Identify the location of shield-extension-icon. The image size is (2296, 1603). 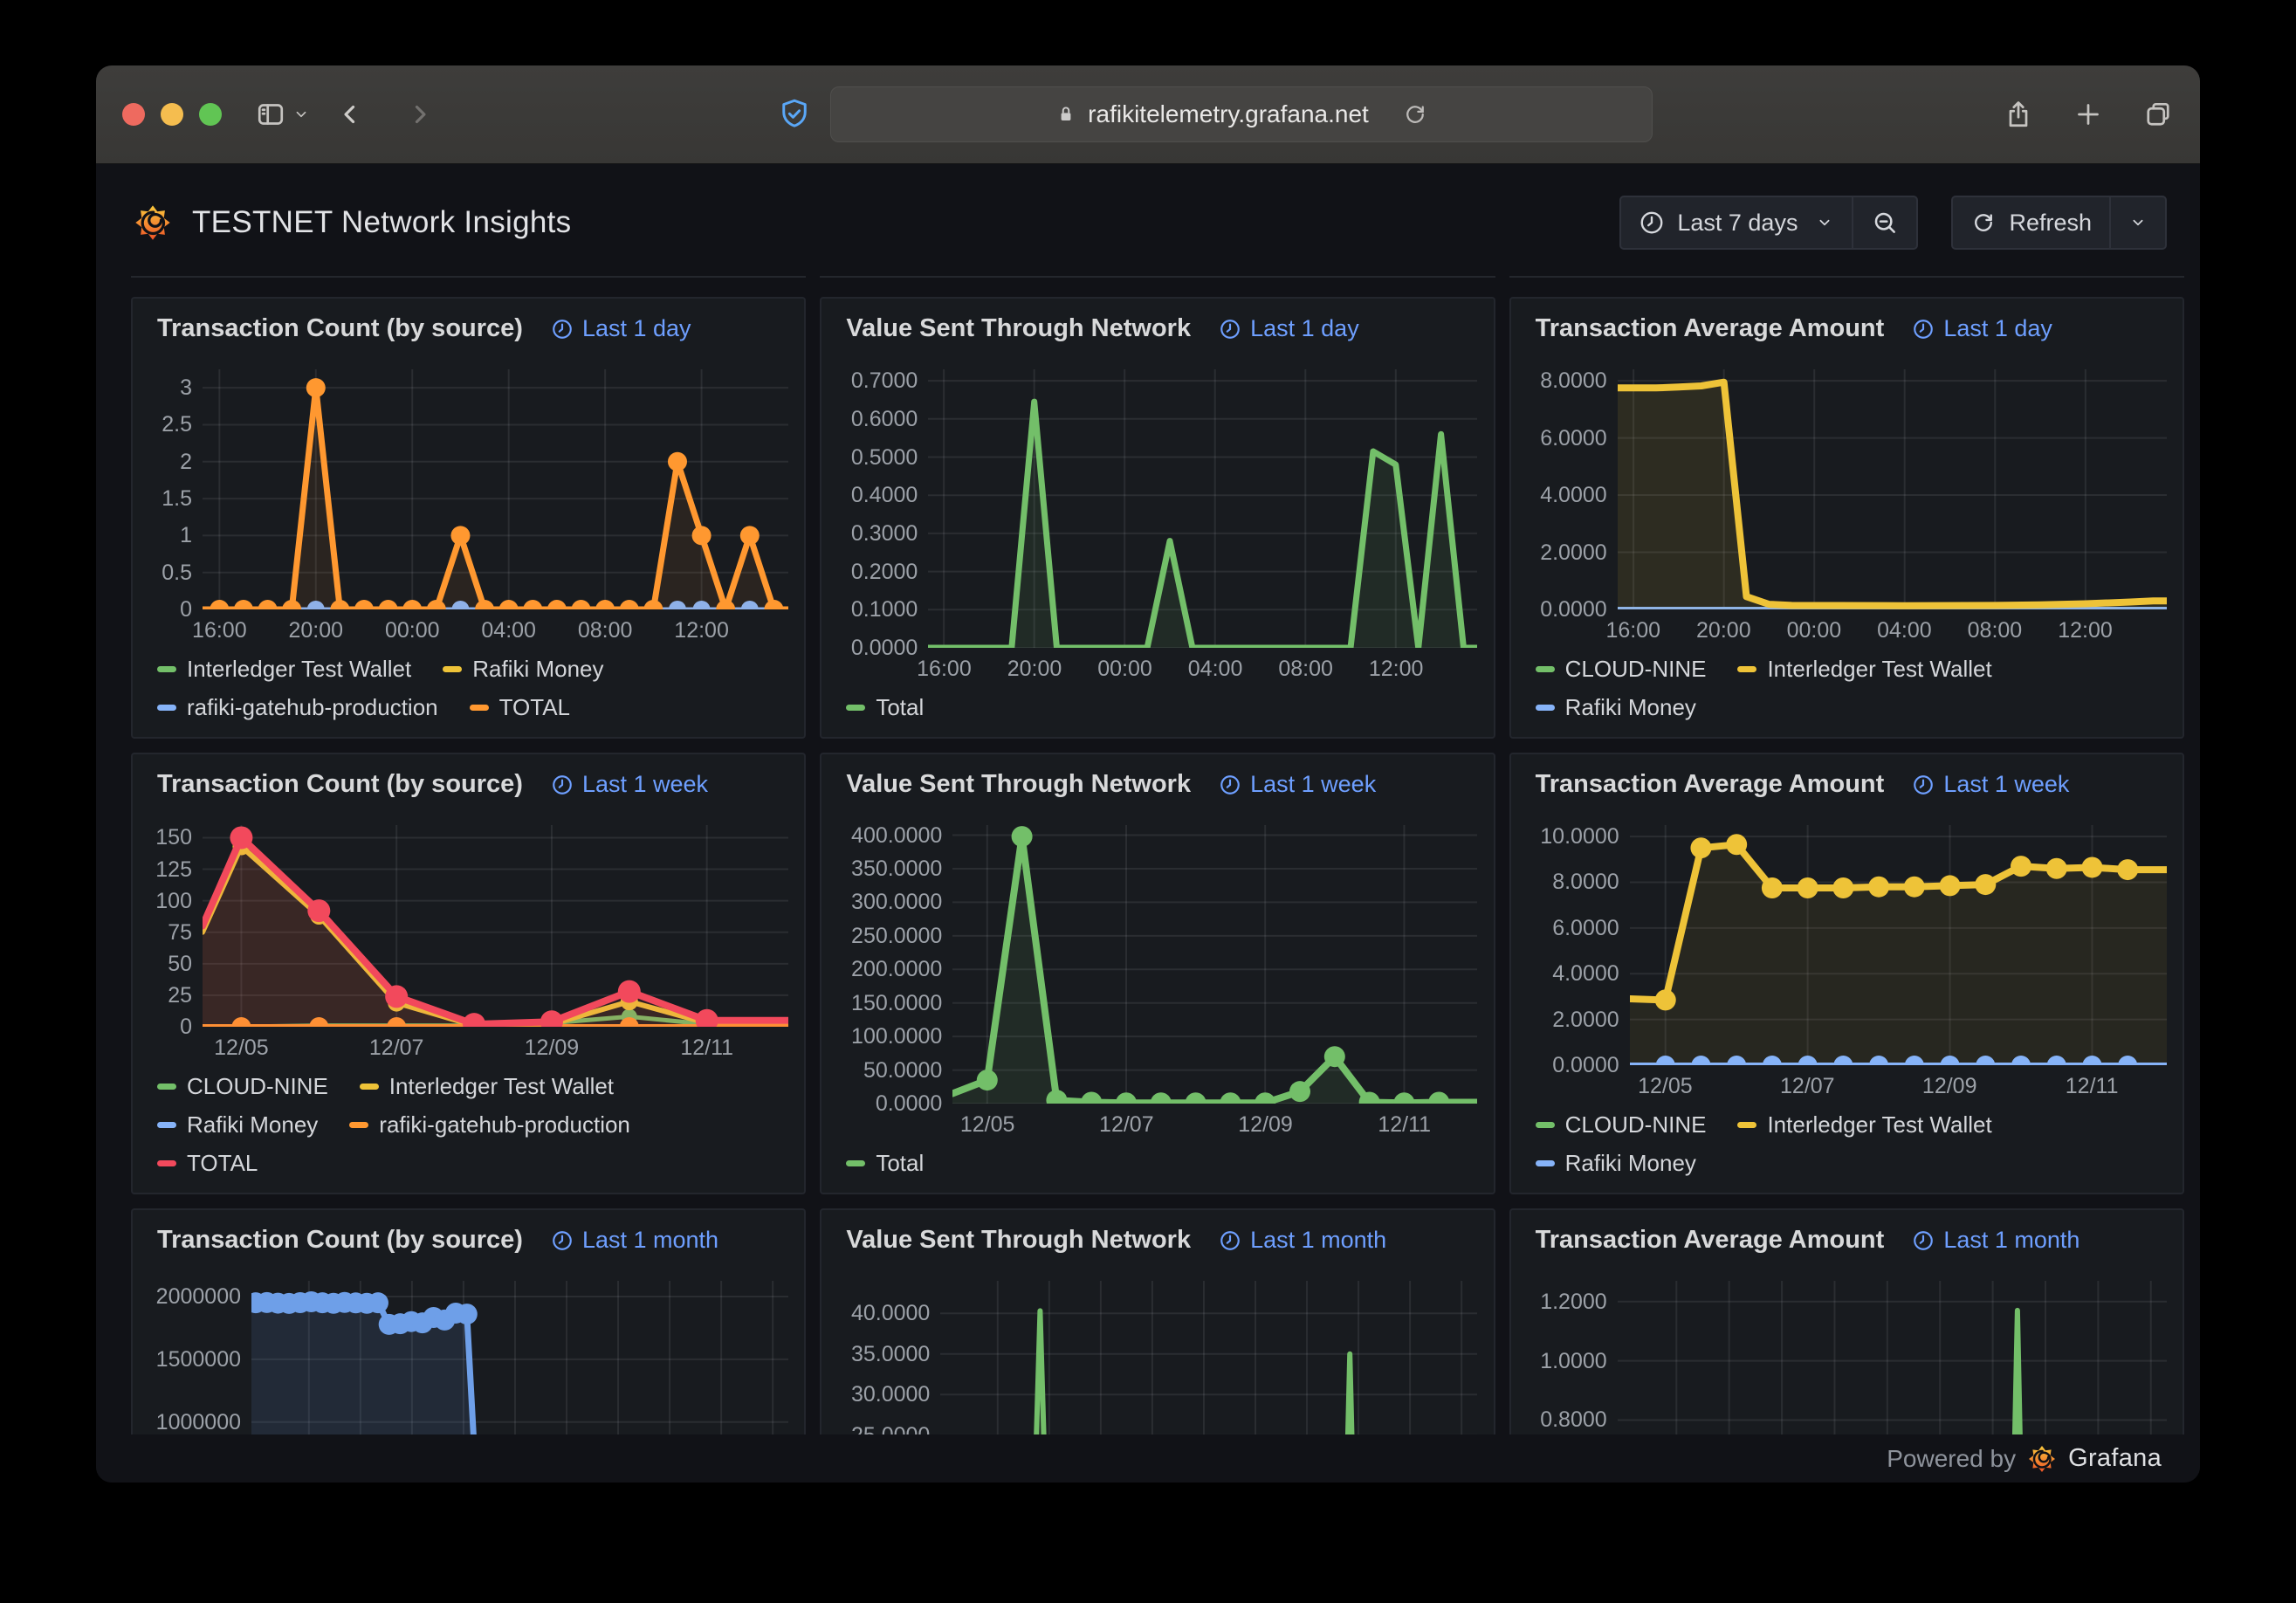
(794, 114).